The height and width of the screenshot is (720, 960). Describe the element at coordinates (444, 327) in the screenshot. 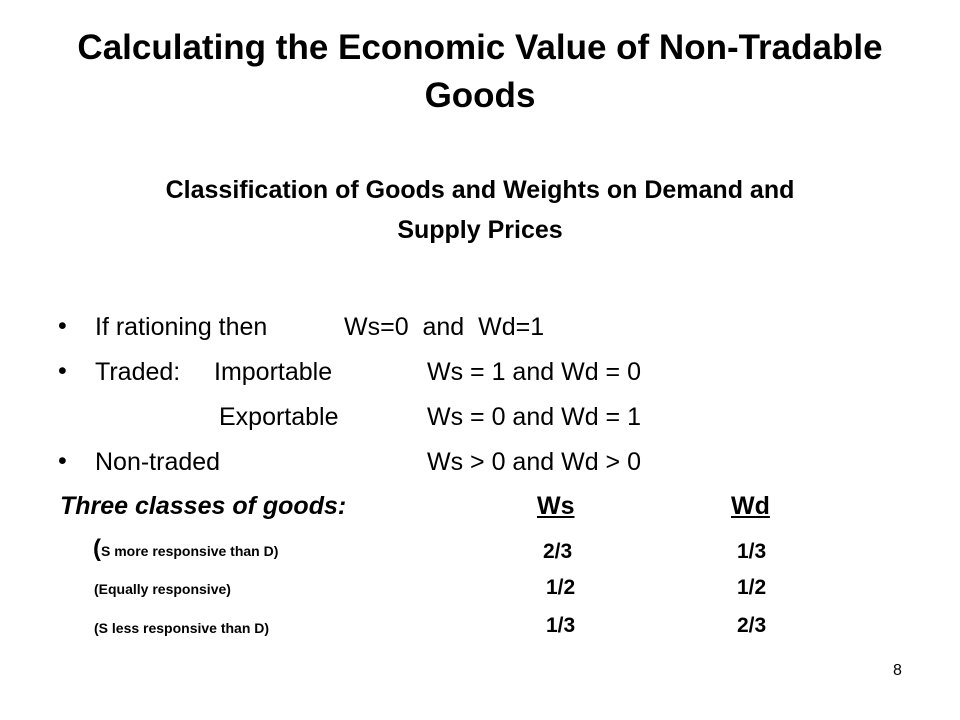

I see `bullet-rationing-value: Ws=0 and Wd=1` at that location.